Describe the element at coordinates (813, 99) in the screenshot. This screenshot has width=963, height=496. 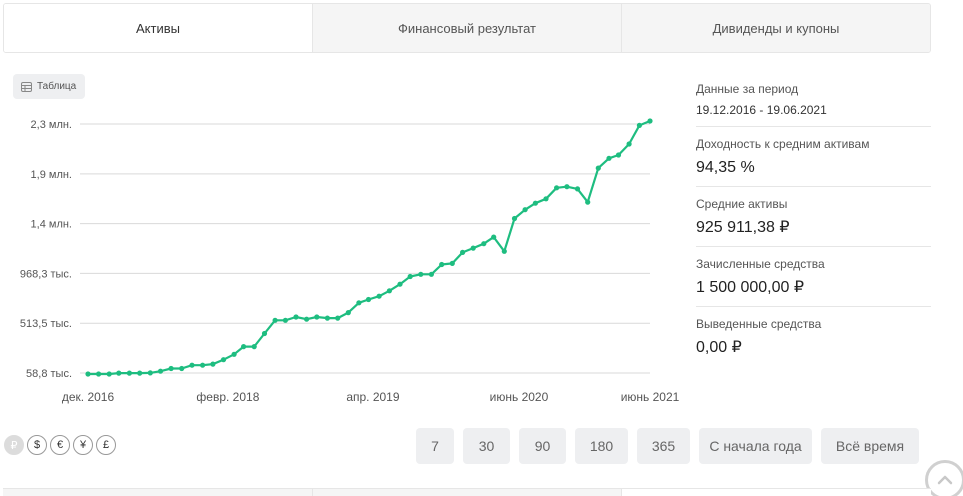
I see `period-block: Данные за период 19.12.2016 - 19.06.2021` at that location.